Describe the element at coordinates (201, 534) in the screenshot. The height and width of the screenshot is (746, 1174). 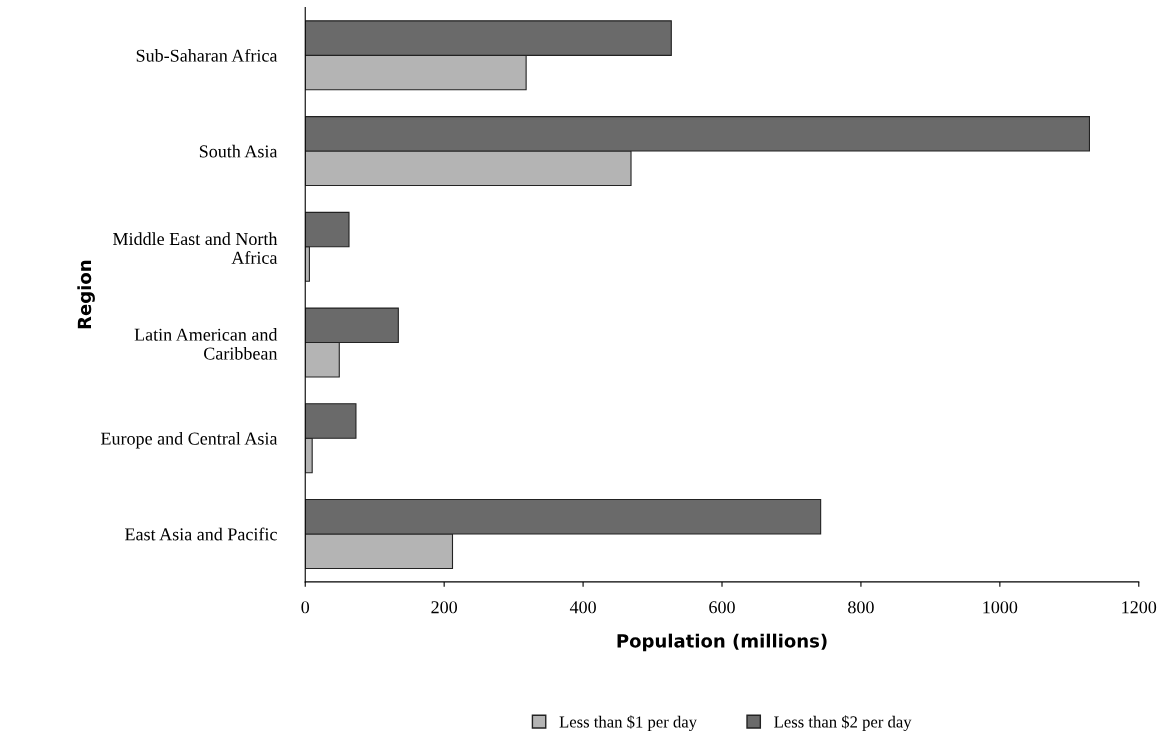
I see `y-tick-label: East Asia and Pacific` at that location.